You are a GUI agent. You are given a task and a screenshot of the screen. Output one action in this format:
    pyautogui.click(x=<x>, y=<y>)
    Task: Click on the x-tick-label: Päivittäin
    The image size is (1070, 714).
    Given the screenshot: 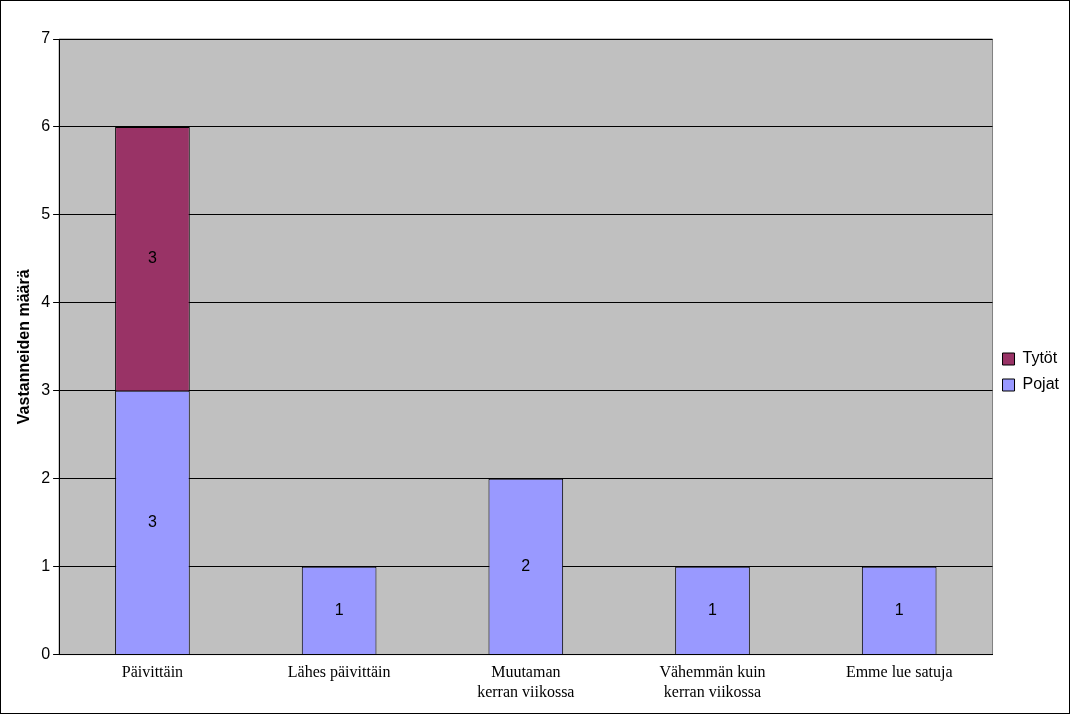 What is the action you would take?
    pyautogui.click(x=152, y=672)
    